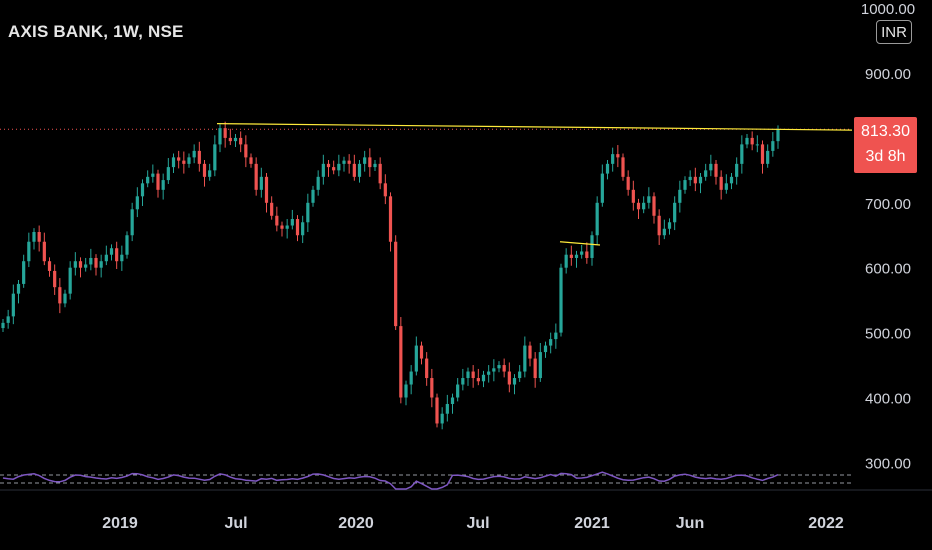 Image resolution: width=932 pixels, height=550 pixels. Describe the element at coordinates (888, 204) in the screenshot. I see `price-axis-label: 700.00` at that location.